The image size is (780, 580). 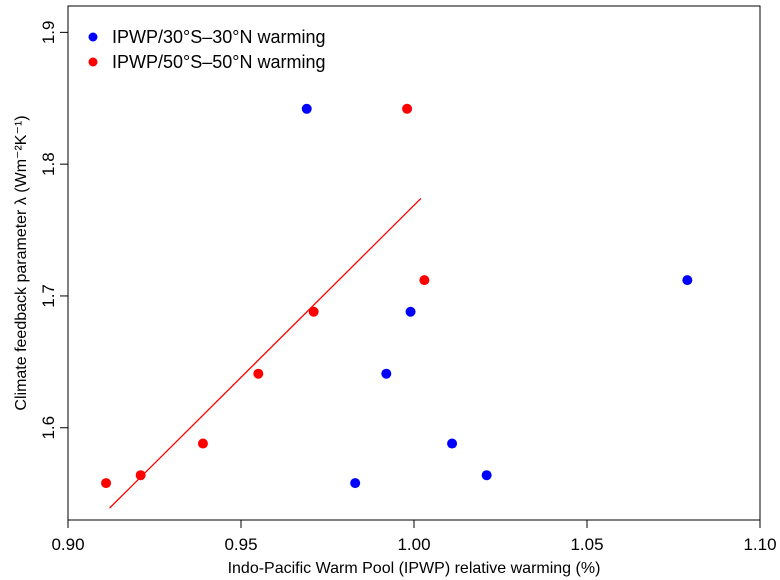 What do you see at coordinates (413, 544) in the screenshot?
I see `x-tick-label: 1.00` at bounding box center [413, 544].